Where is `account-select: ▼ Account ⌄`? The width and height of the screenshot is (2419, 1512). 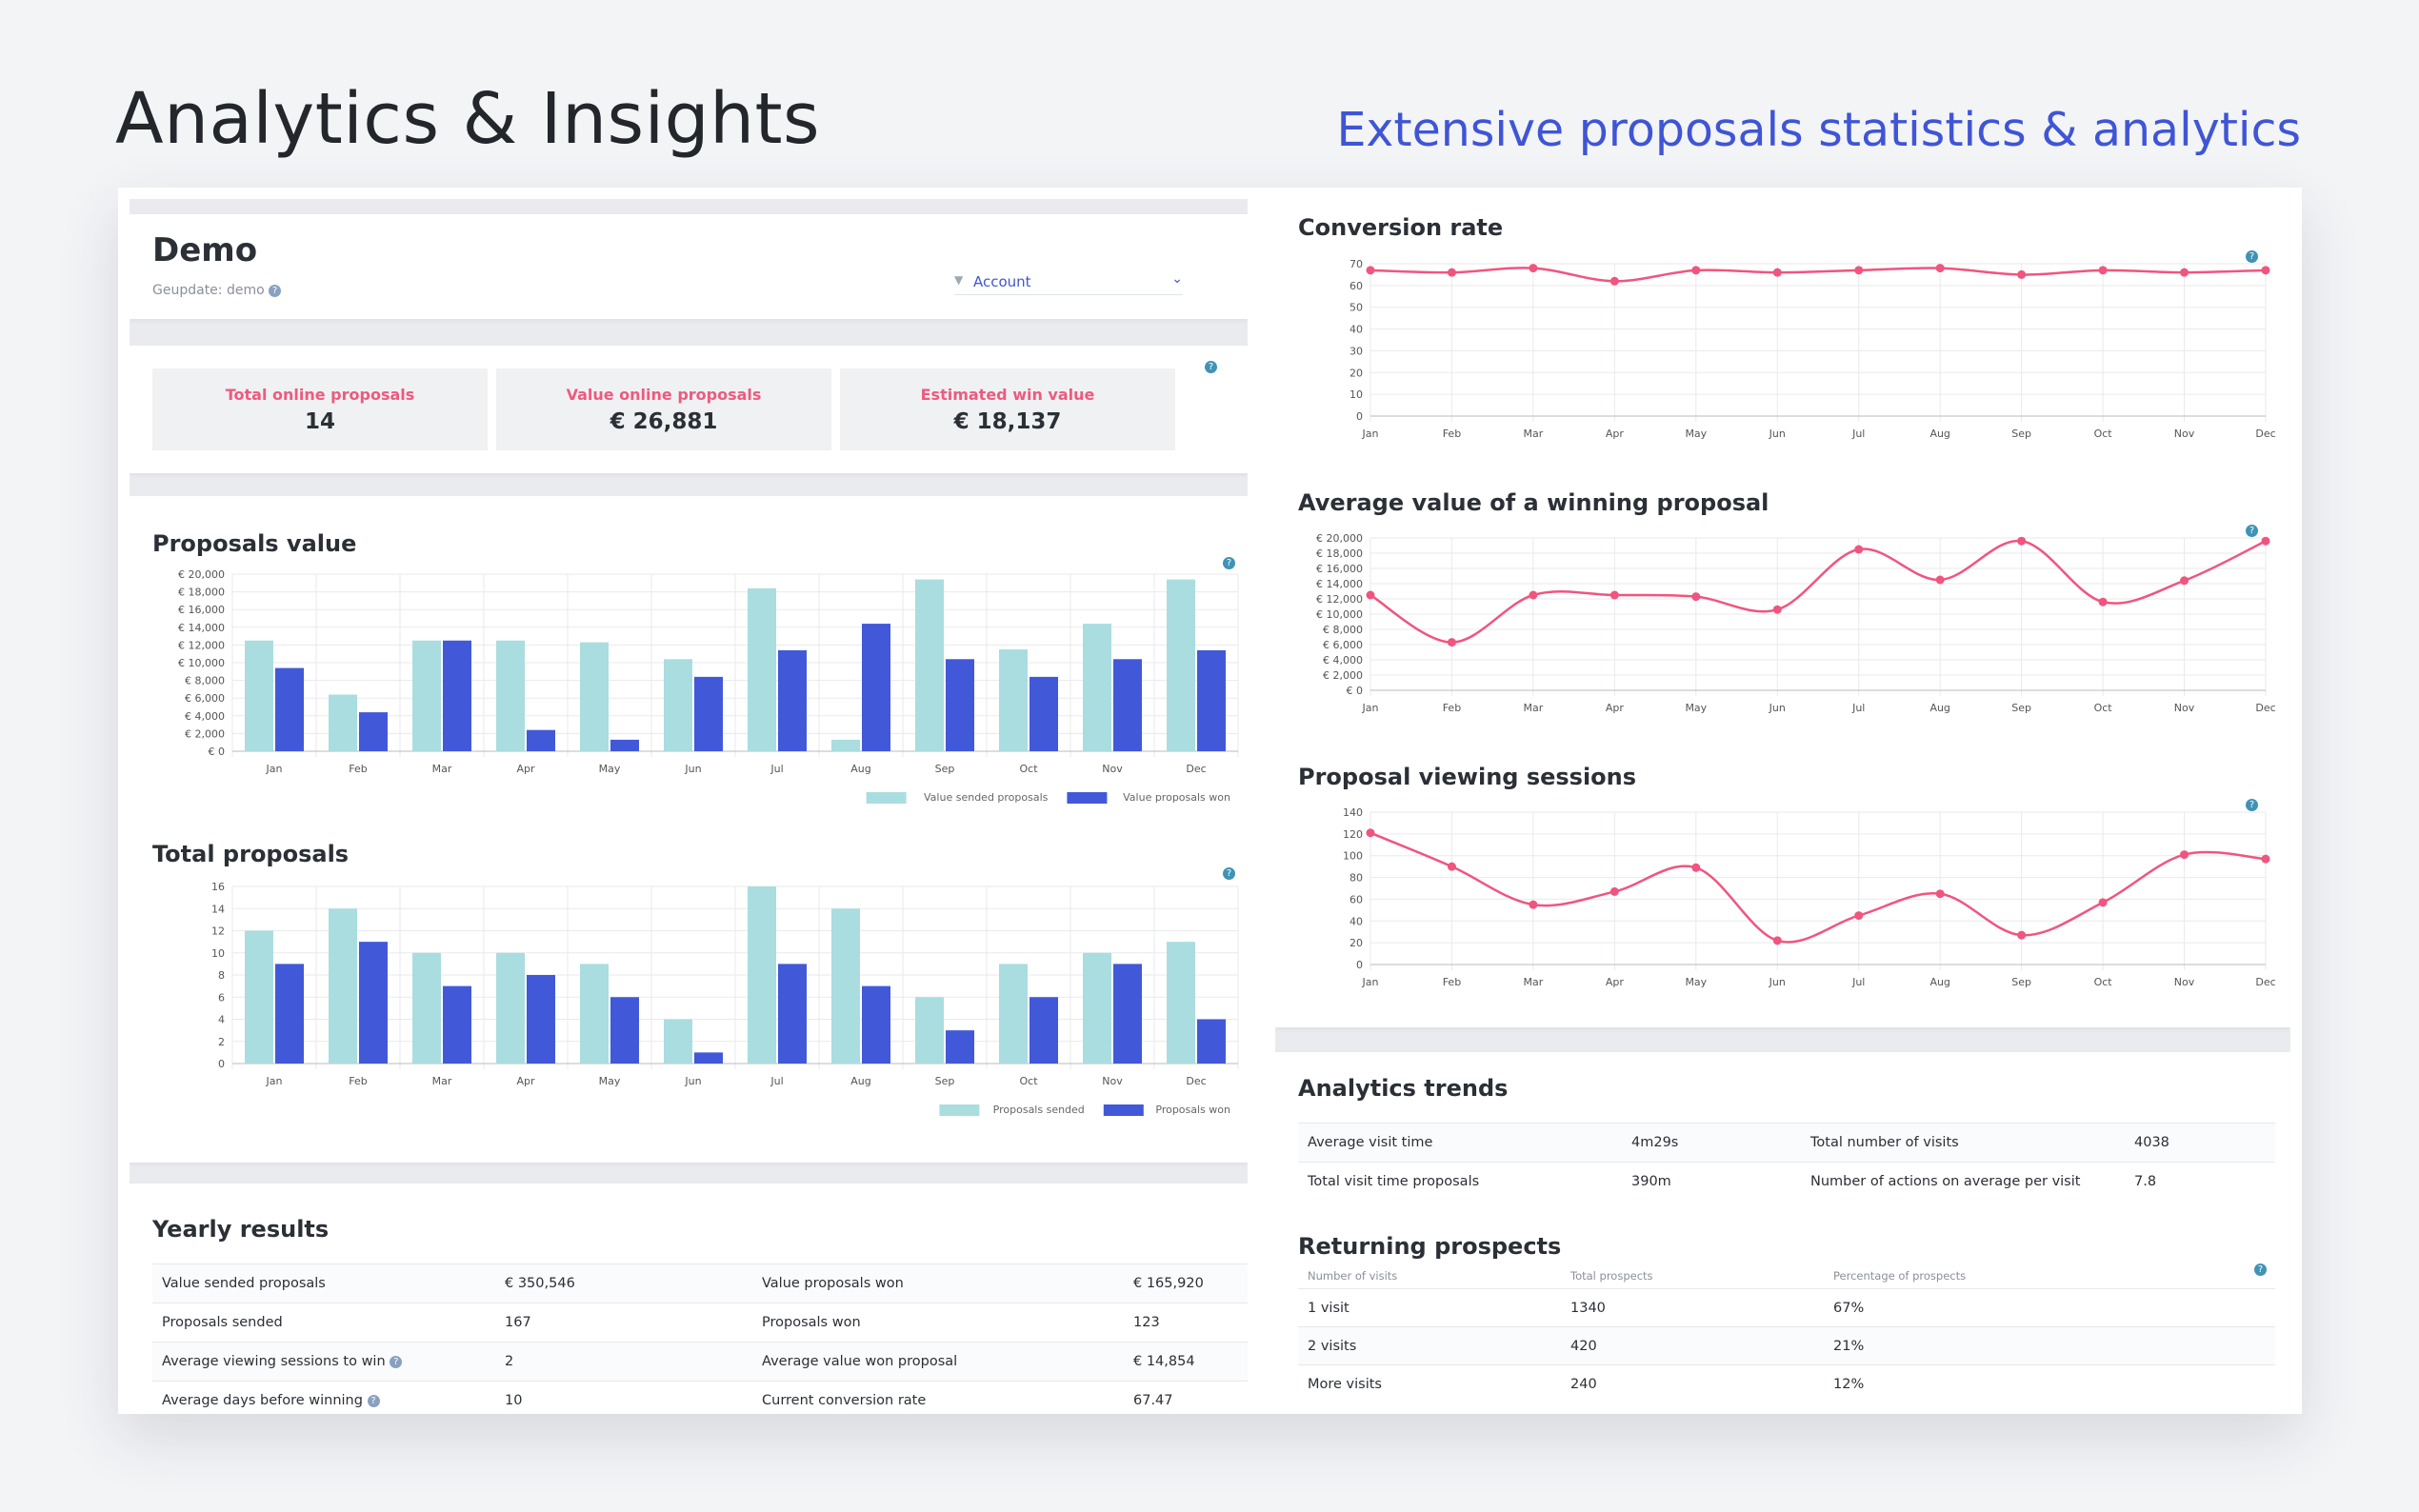
account-select: ▼ Account ⌄ is located at coordinates (1068, 283).